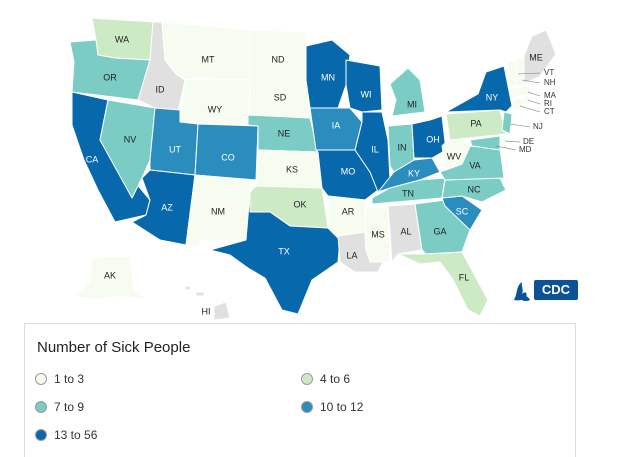  What do you see at coordinates (335, 379) in the screenshot?
I see `legend-item-label: 4 to 6` at bounding box center [335, 379].